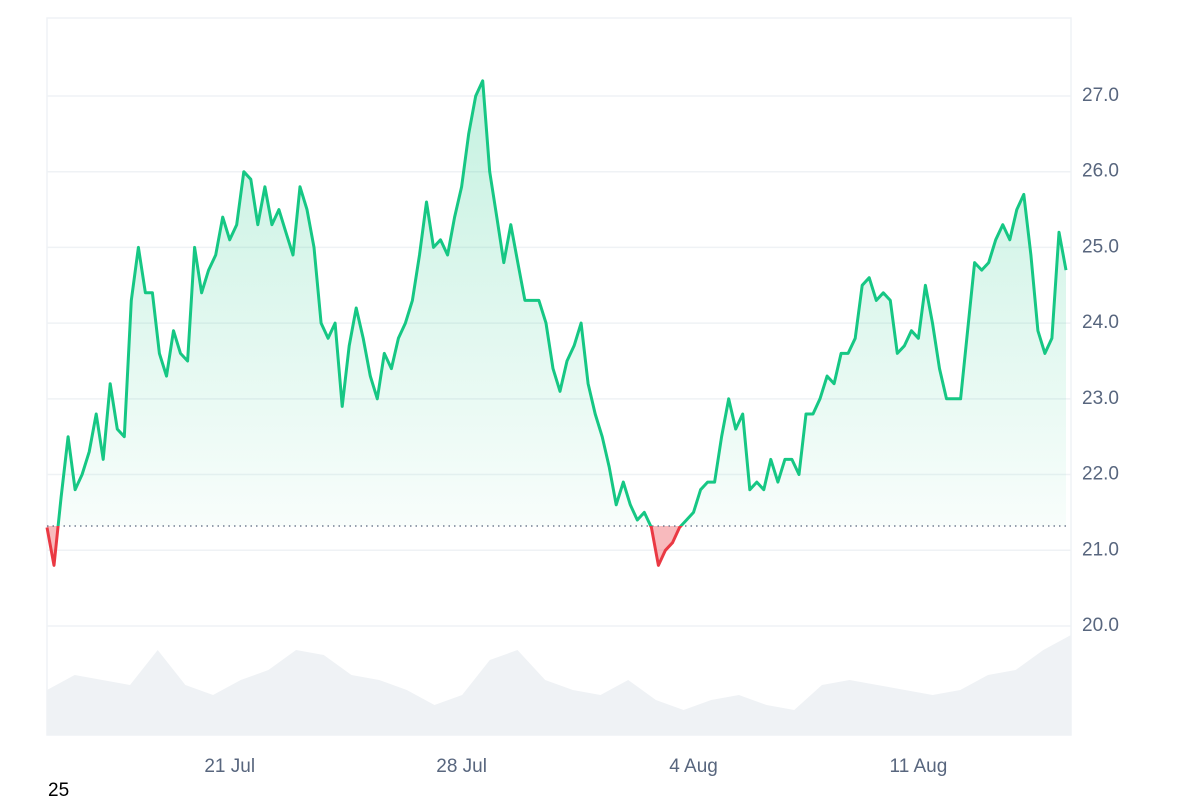  What do you see at coordinates (461, 766) in the screenshot?
I see `x-tick-label: 28 Jul` at bounding box center [461, 766].